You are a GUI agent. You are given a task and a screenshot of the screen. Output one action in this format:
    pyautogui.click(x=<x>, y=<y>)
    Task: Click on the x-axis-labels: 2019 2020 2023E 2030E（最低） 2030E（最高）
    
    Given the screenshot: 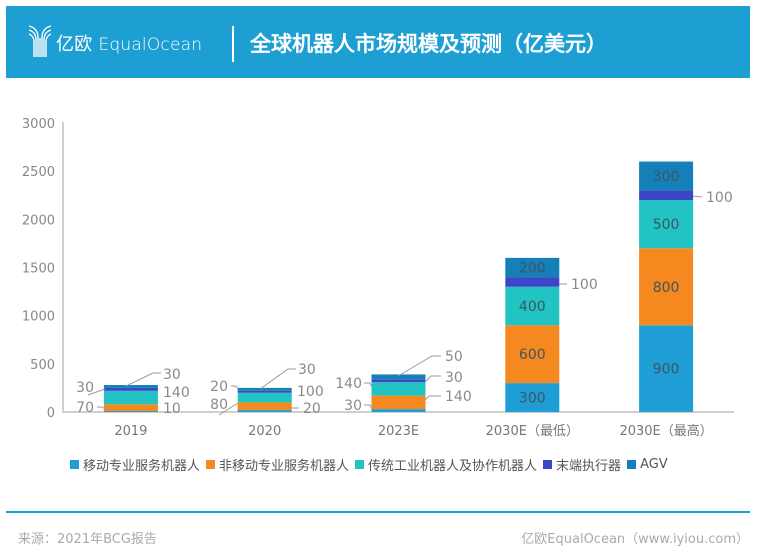 What is the action you would take?
    pyautogui.click(x=413, y=431)
    